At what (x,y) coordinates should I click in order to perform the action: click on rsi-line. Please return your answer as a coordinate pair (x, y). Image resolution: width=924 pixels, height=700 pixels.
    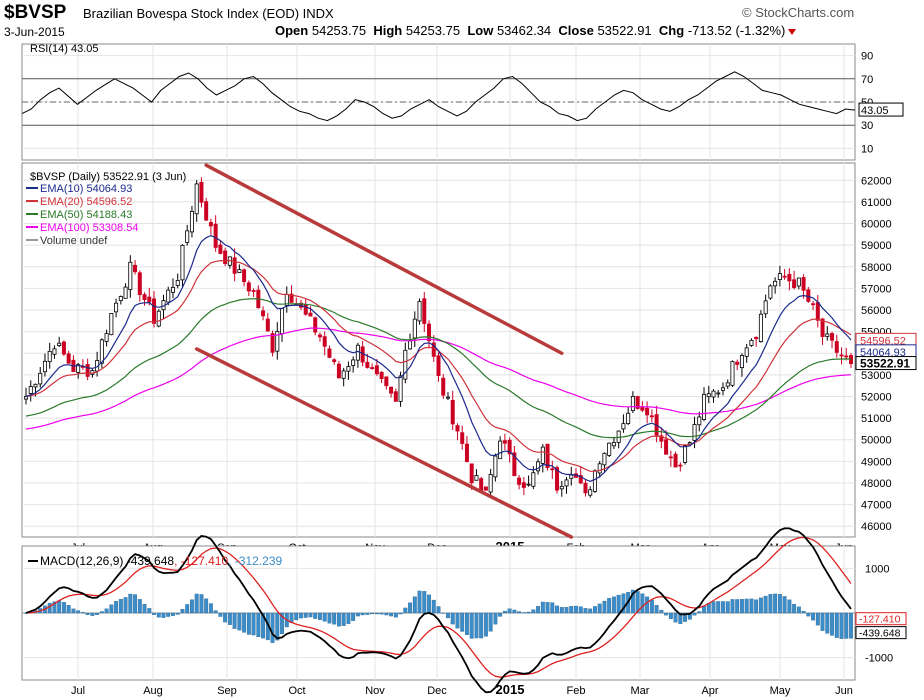
    Looking at the image, I should click on (438, 96).